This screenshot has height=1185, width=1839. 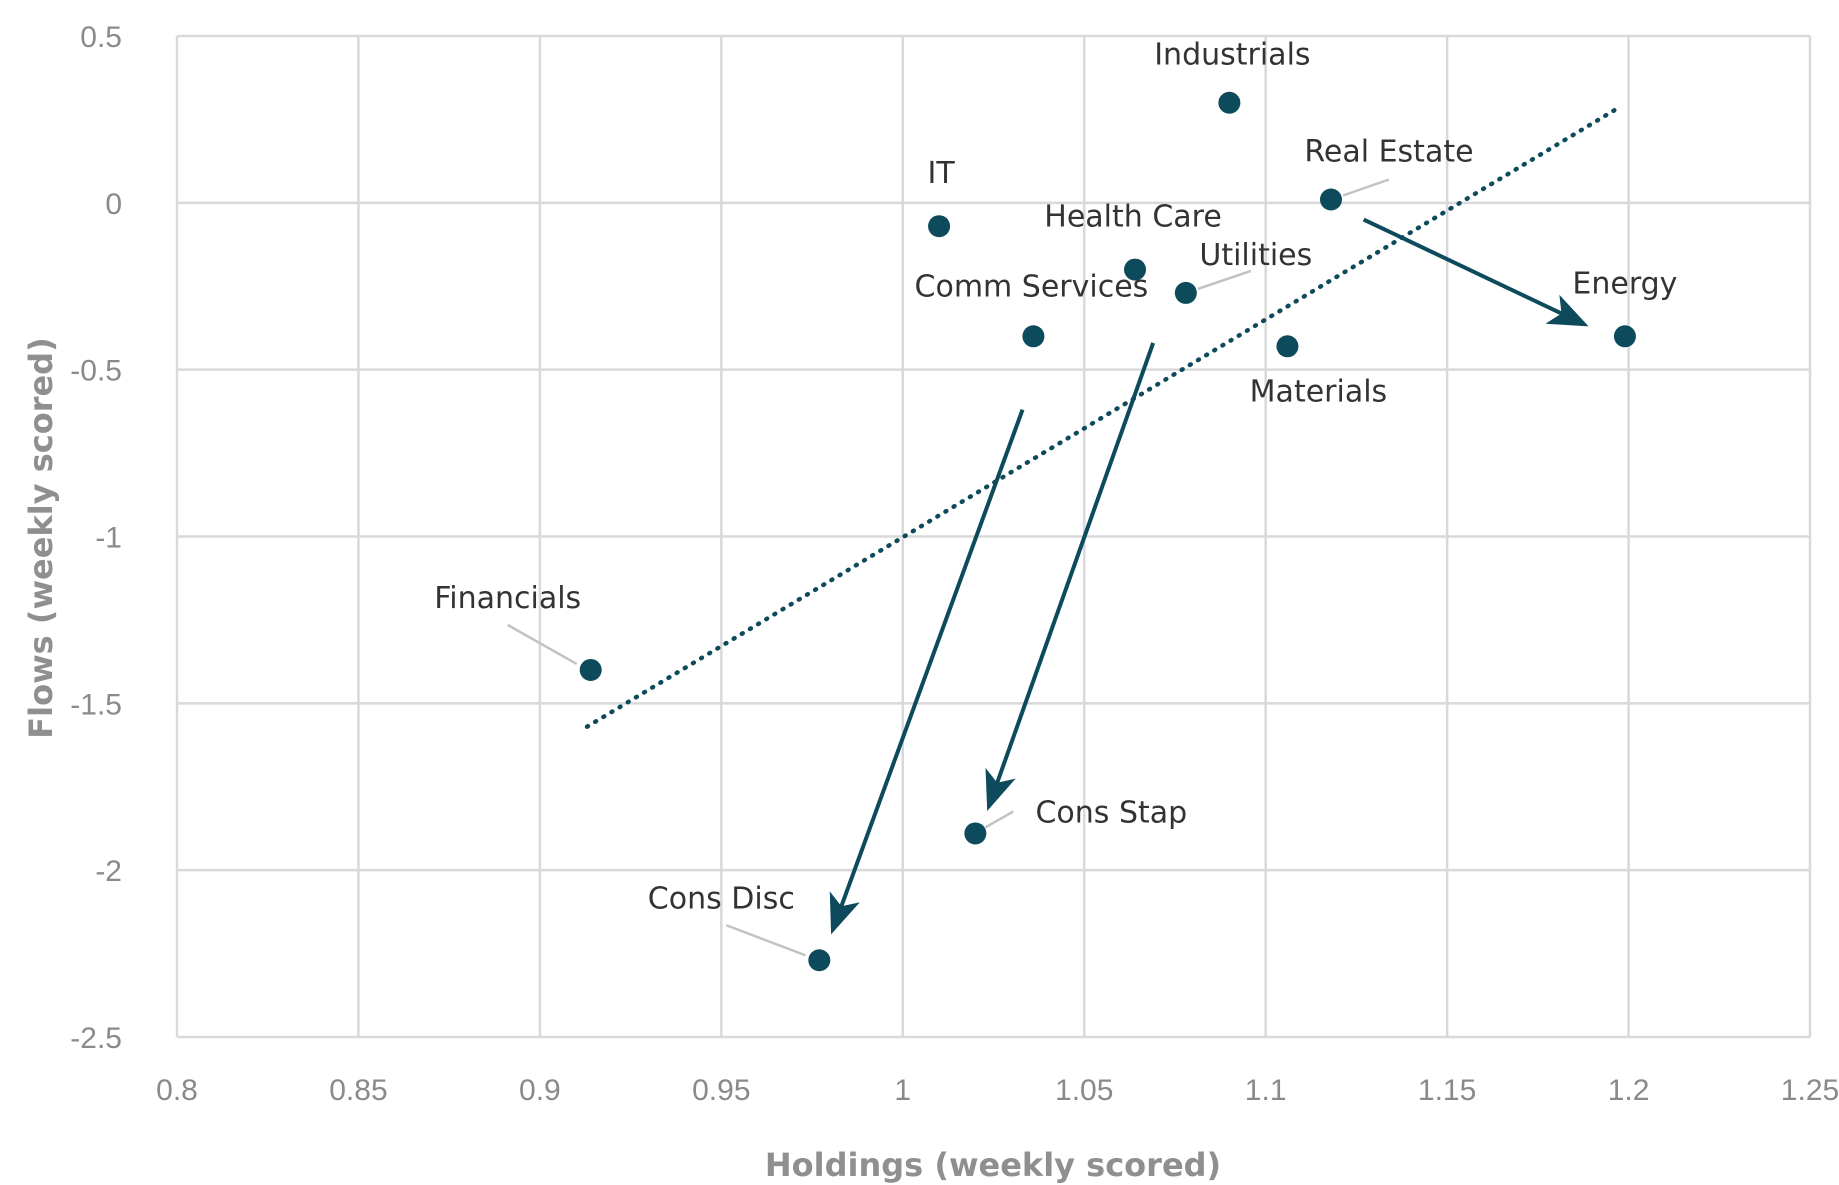 I want to click on x-tick-label: 1.25, so click(x=1810, y=1090).